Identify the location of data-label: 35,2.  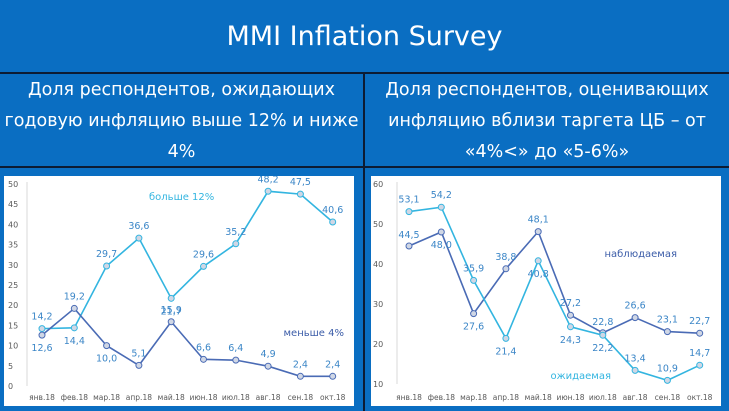
(235, 232).